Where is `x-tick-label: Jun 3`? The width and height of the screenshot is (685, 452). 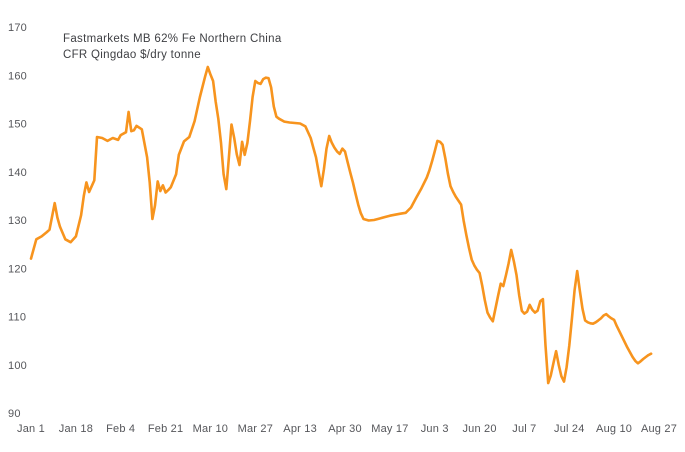 x-tick-label: Jun 3 is located at coordinates (435, 429).